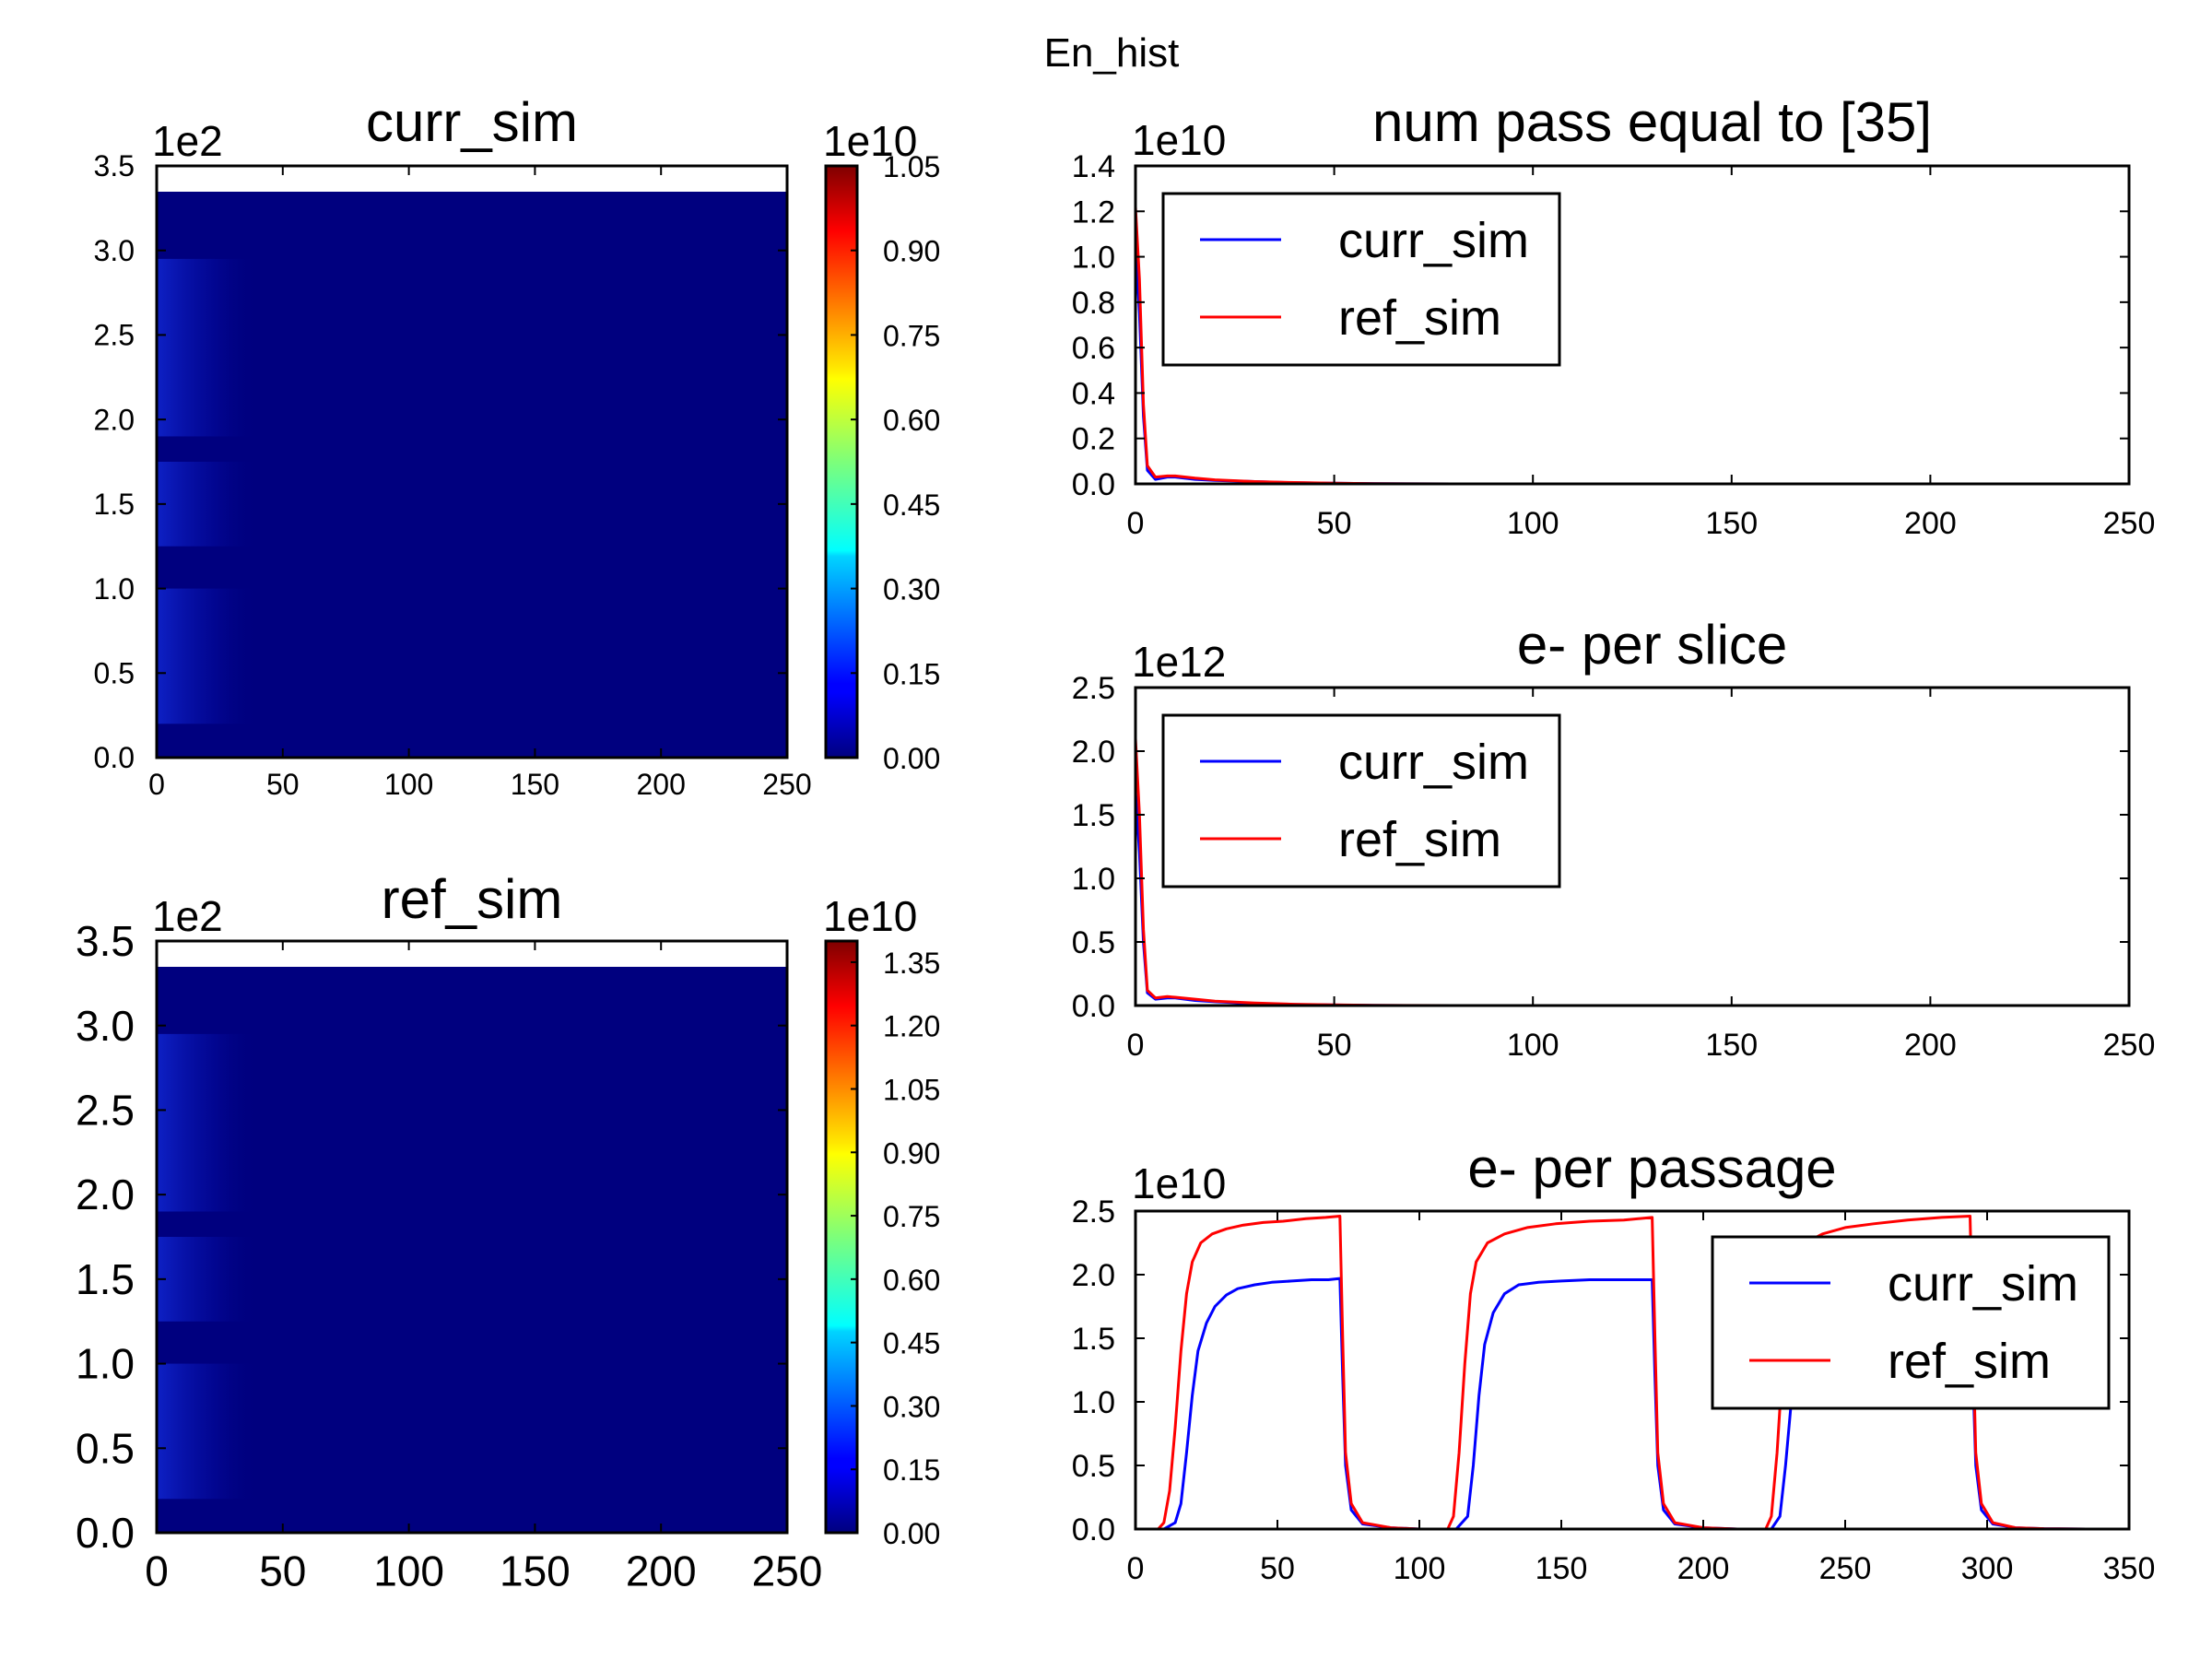 The image size is (2212, 1659). I want to click on colorbar-tick-label: 0.60, so click(911, 1280).